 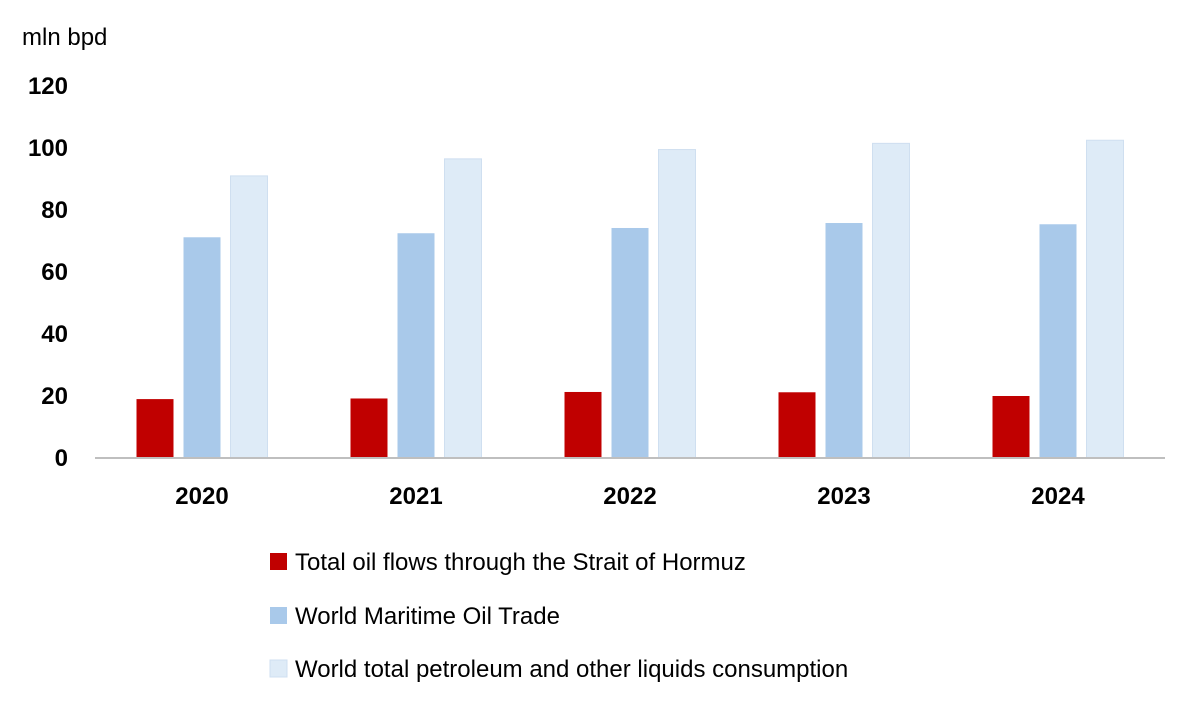 I want to click on bar-3-2020, so click(x=249, y=317).